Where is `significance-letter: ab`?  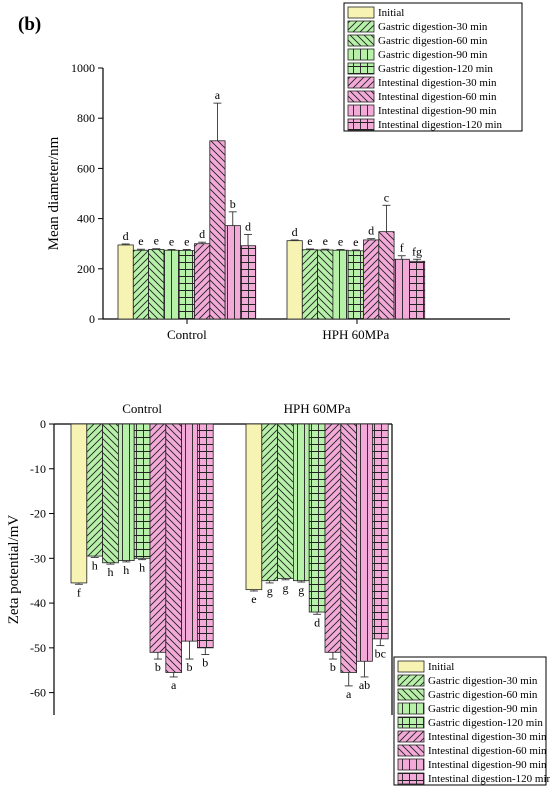 significance-letter: ab is located at coordinates (364, 685).